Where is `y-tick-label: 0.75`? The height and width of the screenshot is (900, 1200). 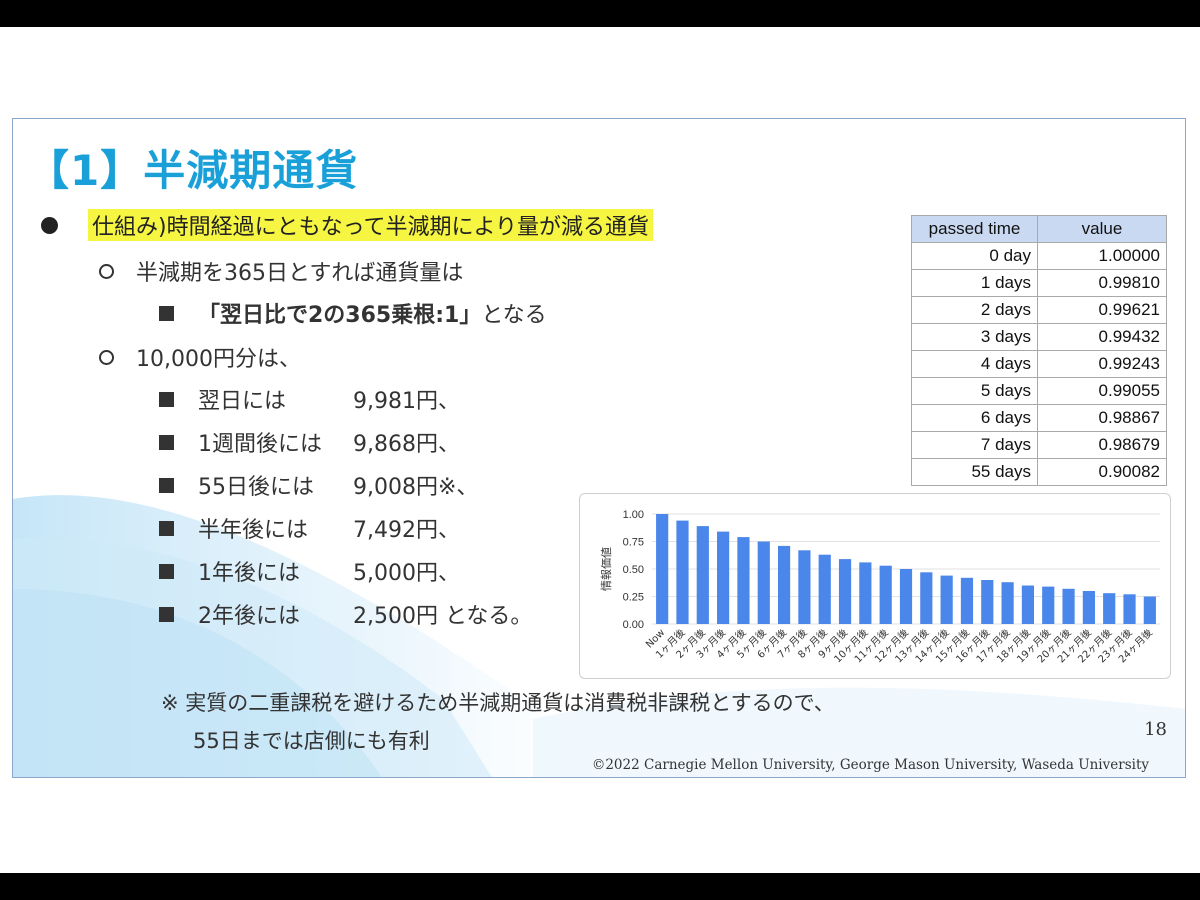 y-tick-label: 0.75 is located at coordinates (633, 543).